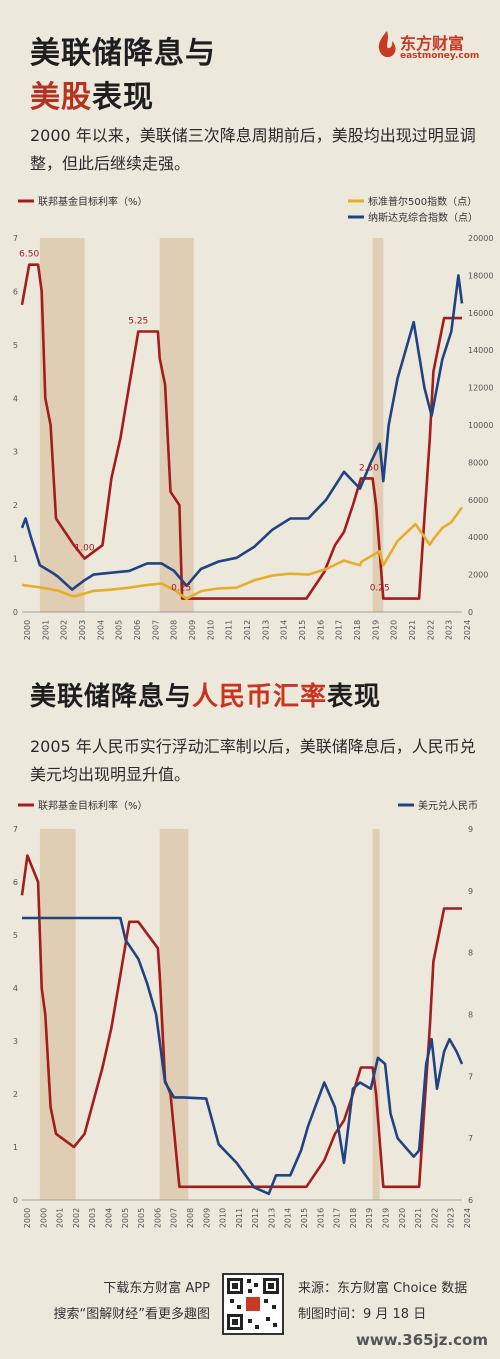  I want to click on page-subtitle: 美股表现, so click(92, 94).